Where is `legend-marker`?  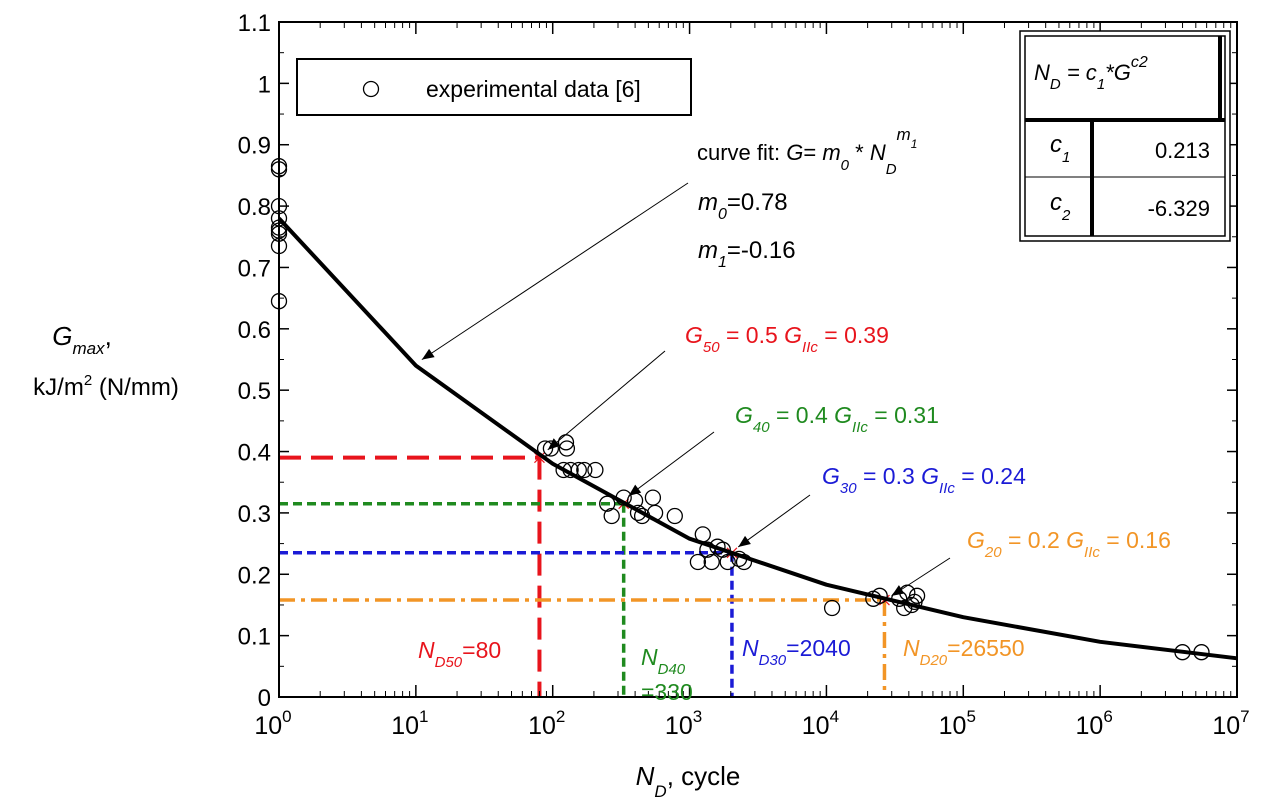 legend-marker is located at coordinates (371, 89).